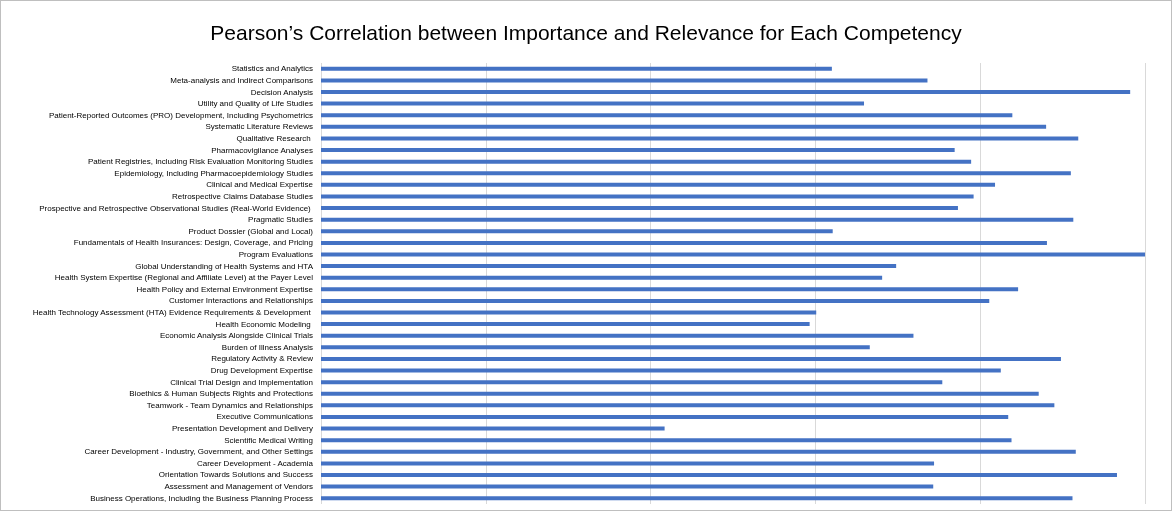  I want to click on y-tick-label: Burden of Illness Analysis, so click(267, 347).